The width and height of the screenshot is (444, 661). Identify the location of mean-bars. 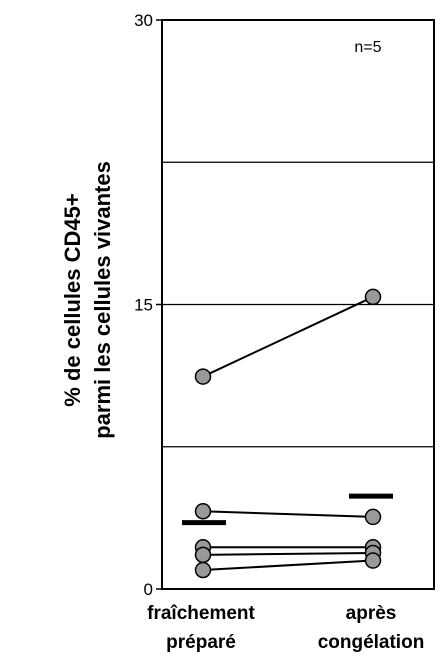
(287, 509).